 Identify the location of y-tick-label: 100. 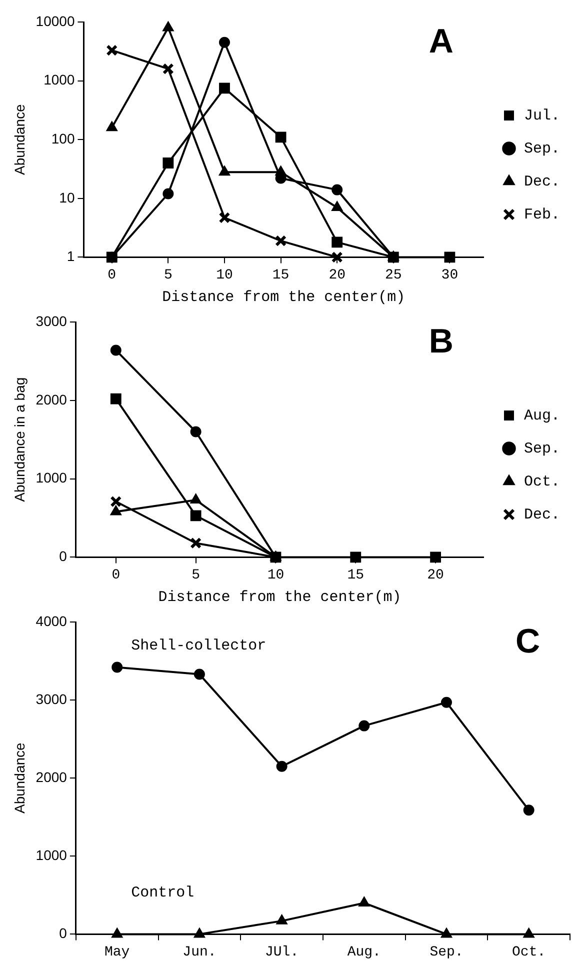
(63, 138).